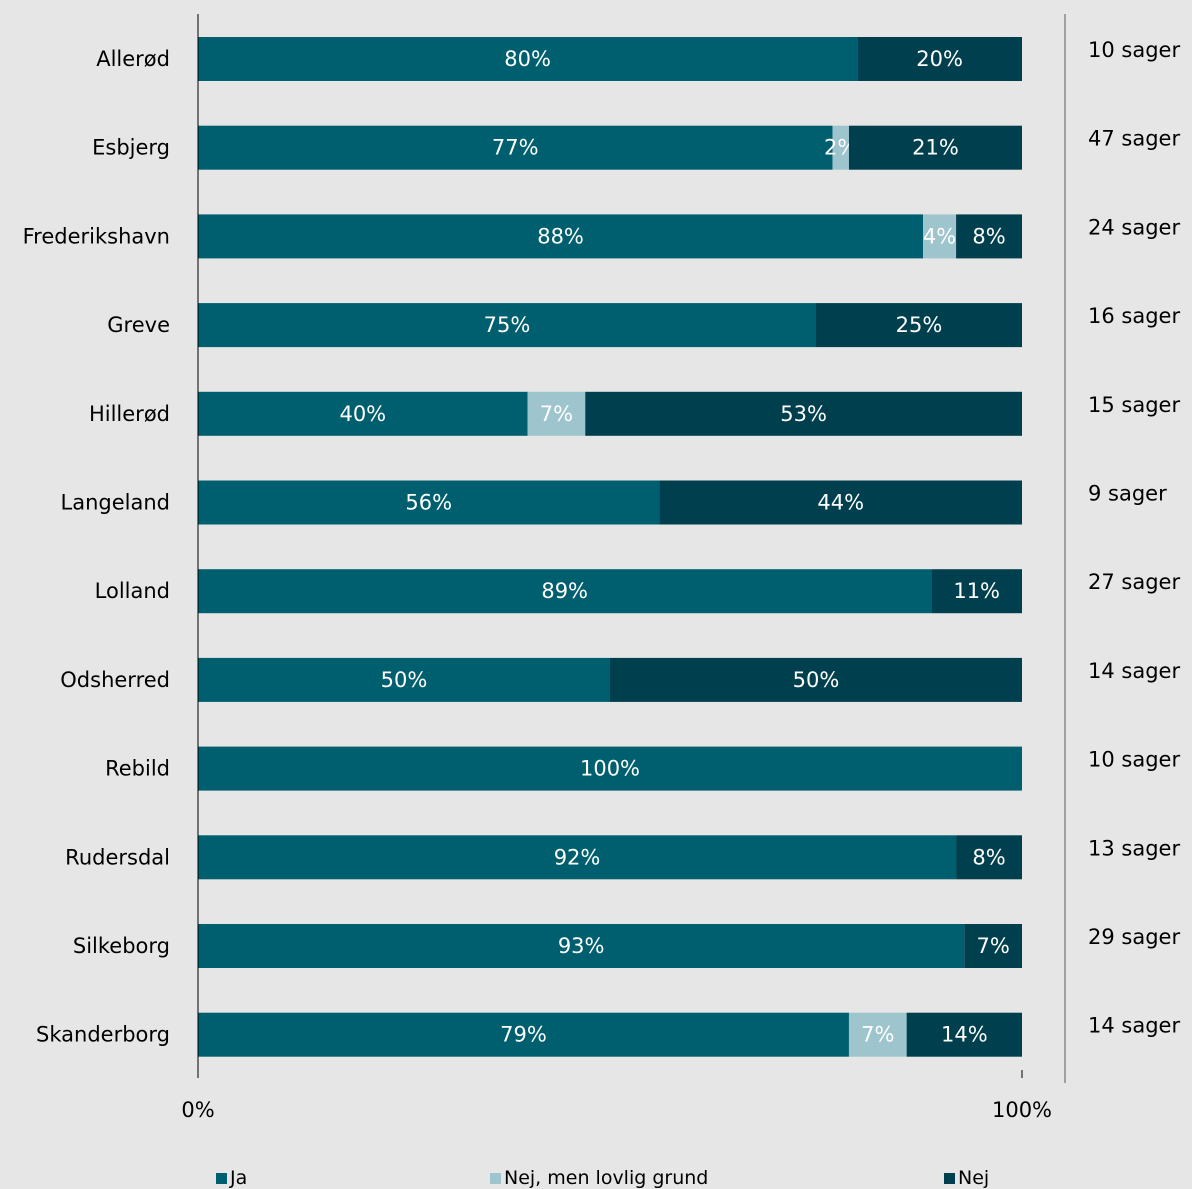 The image size is (1192, 1189). I want to click on legend-label: Nej, so click(973, 1178).